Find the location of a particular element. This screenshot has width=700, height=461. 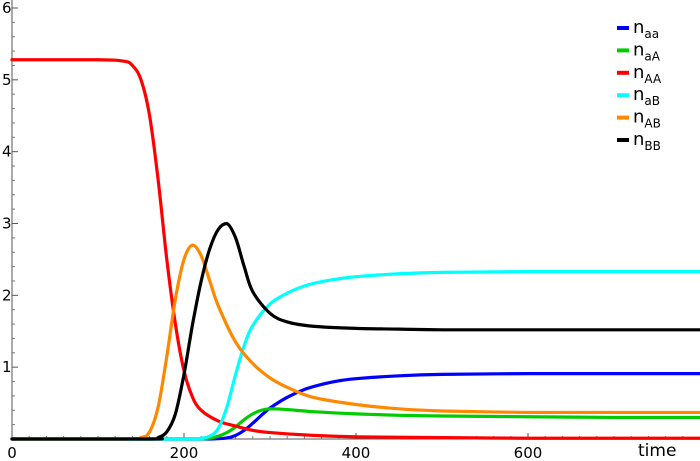

legend-entry-AA: nAA is located at coordinates (647, 74).